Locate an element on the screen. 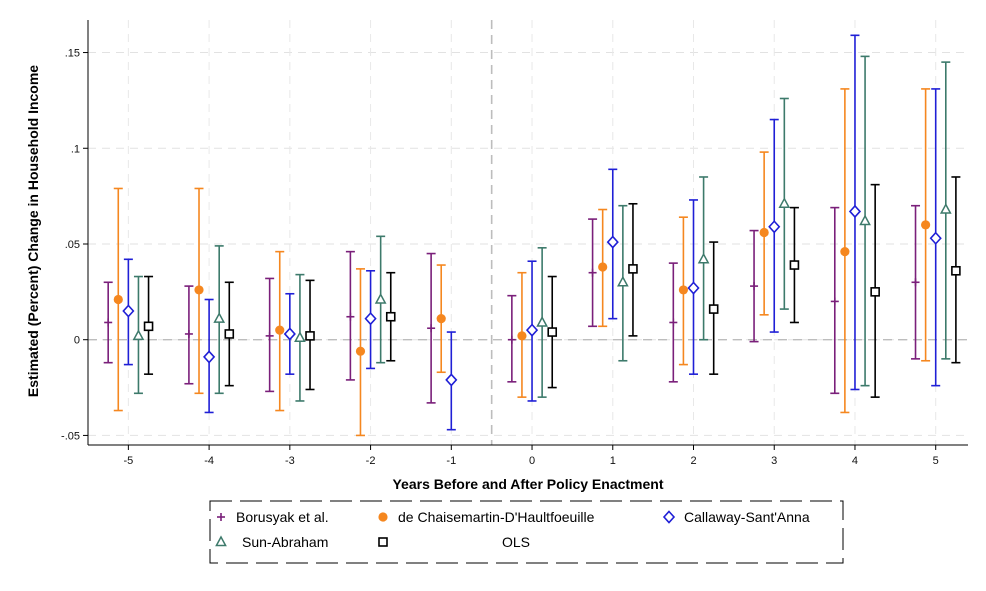 The height and width of the screenshot is (591, 986). x-axis-title: Years Before and After Policy Enactment is located at coordinates (527, 484).